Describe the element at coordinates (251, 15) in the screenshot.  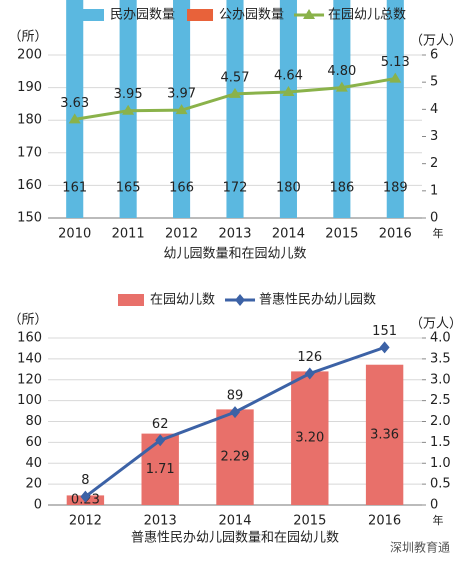
I see `legend-label: 公办园数量` at that location.